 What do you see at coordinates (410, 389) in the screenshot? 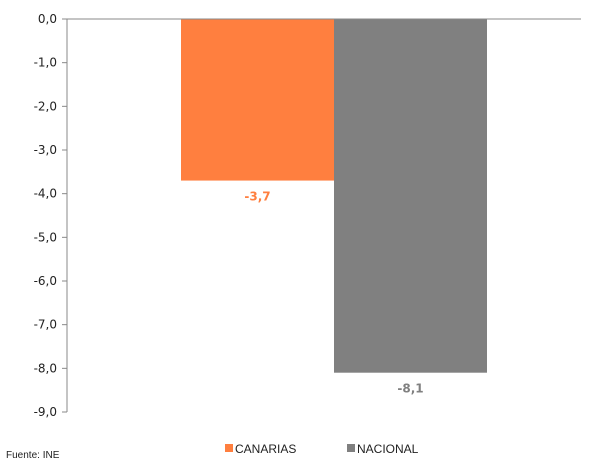
I see `data-label-nacional: -8,1` at bounding box center [410, 389].